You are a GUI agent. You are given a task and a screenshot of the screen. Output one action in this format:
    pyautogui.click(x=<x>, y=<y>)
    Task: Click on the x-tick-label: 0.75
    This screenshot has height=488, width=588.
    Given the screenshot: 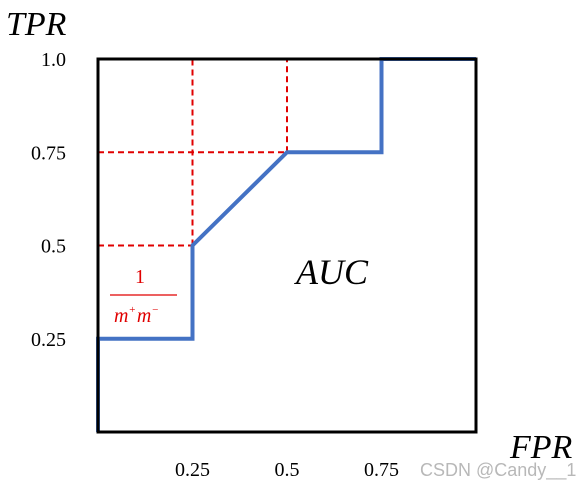 What is the action you would take?
    pyautogui.click(x=381, y=470)
    